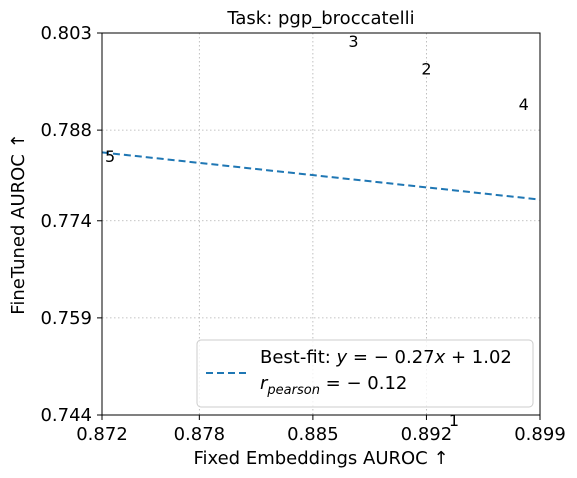 The width and height of the screenshot is (577, 478). I want to click on y-tick-label: 0.788, so click(66, 130).